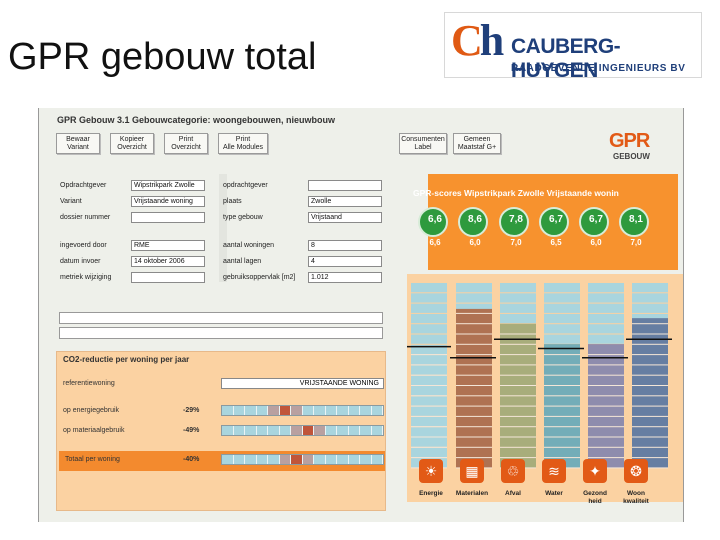  Describe the element at coordinates (259, 277) in the screenshot. I see `field-label: gebruiksoppervlak [m2]` at that location.